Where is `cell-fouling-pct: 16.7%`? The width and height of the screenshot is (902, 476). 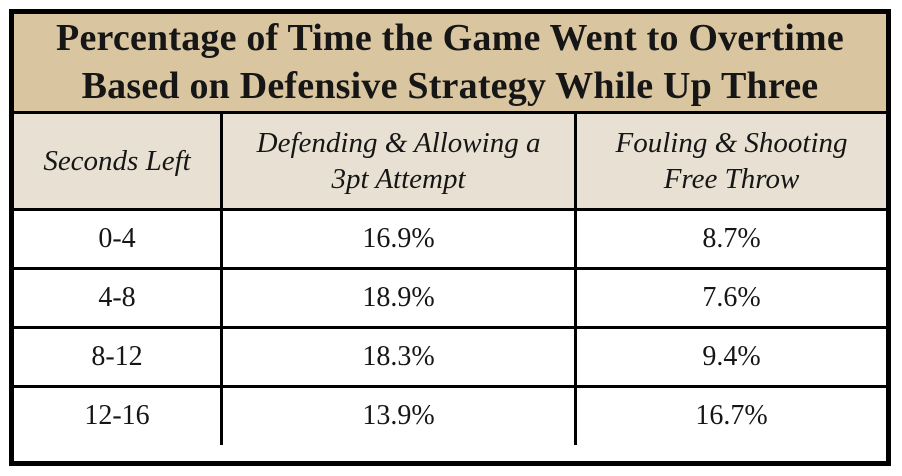
cell-fouling-pct: 16.7% is located at coordinates (730, 414).